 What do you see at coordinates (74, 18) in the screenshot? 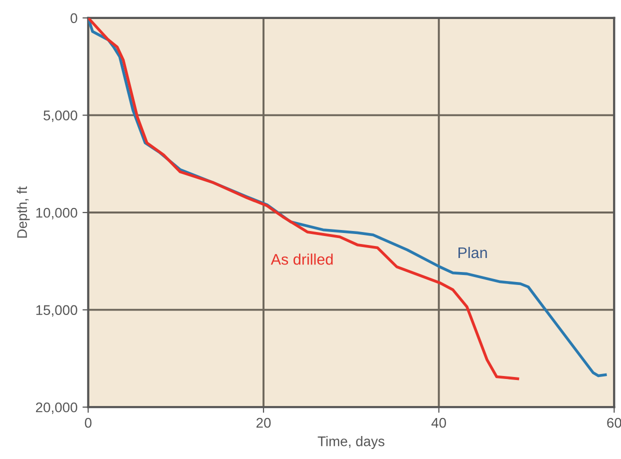
I see `y-tick-label: 0` at bounding box center [74, 18].